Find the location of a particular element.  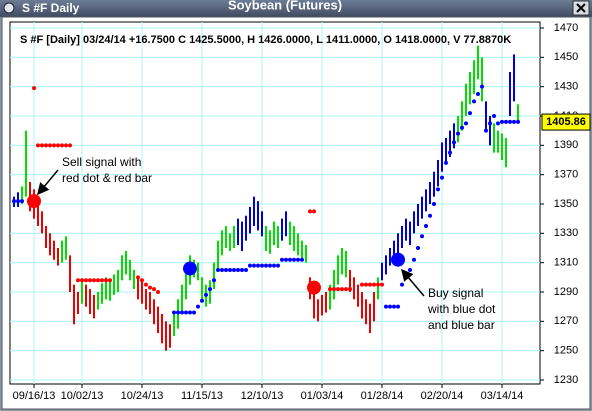

last-price-label: 1405.86 is located at coordinates (566, 122).